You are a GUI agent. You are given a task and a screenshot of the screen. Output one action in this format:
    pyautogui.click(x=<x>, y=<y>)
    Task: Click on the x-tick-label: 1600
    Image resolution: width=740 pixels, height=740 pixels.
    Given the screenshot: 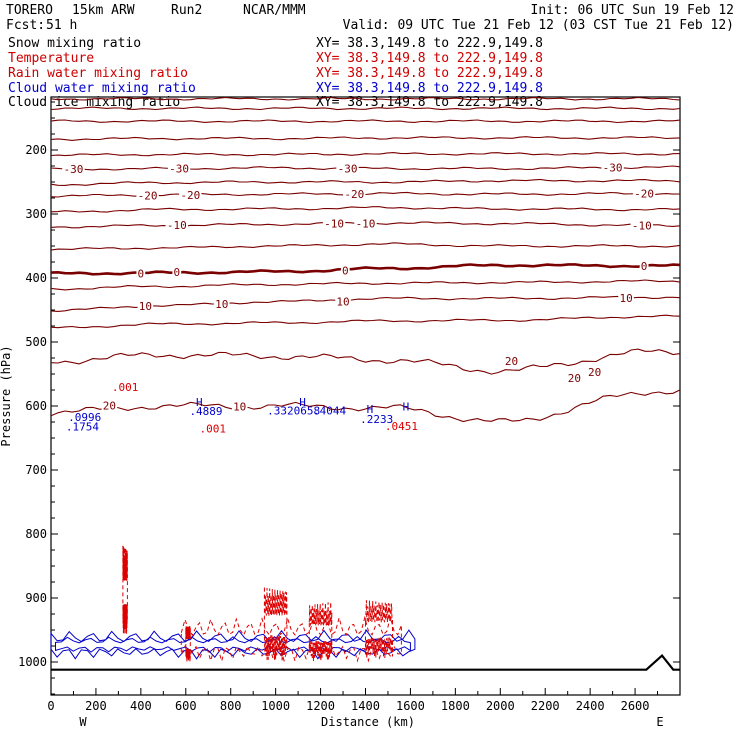 What is the action you would take?
    pyautogui.click(x=410, y=706)
    